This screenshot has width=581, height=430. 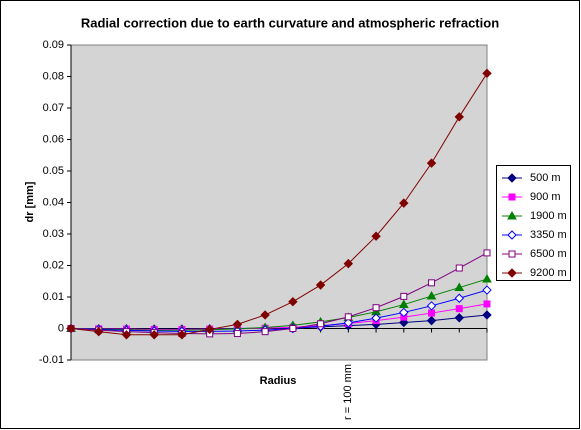 What do you see at coordinates (53, 76) in the screenshot?
I see `y-tick-label: 0.08` at bounding box center [53, 76].